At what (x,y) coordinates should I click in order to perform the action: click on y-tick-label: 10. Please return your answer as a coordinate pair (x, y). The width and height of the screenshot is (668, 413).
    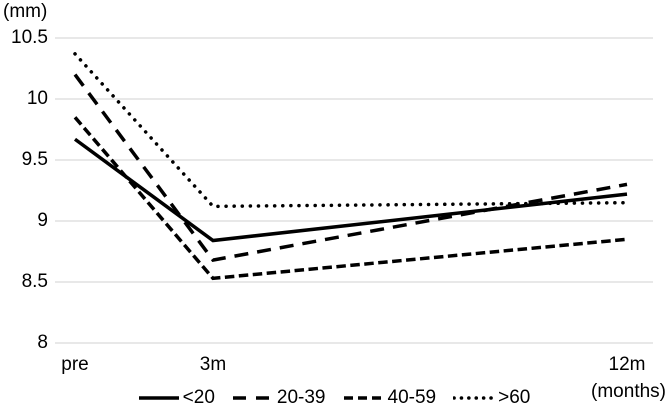
    Looking at the image, I should click on (37, 98).